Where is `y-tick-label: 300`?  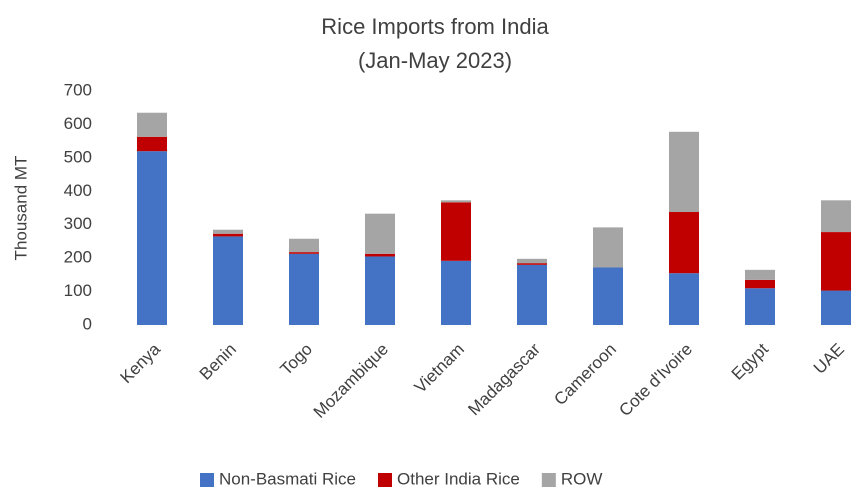 y-tick-label: 300 is located at coordinates (78, 223).